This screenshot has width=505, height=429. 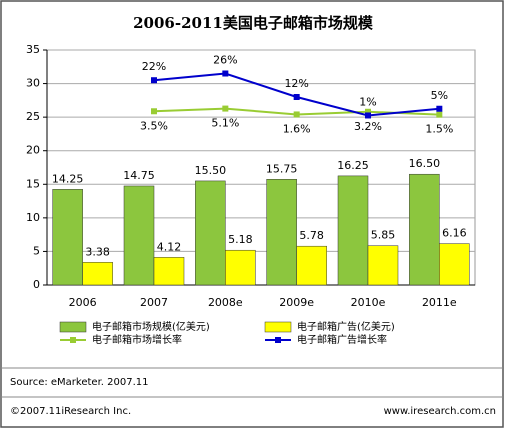 What do you see at coordinates (97, 251) in the screenshot?
I see `data-label: 3.38` at bounding box center [97, 251].